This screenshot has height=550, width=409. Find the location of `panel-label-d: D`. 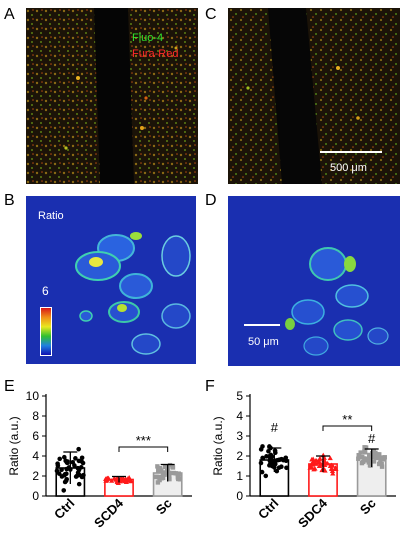

panel-label-d: D is located at coordinates (211, 200).